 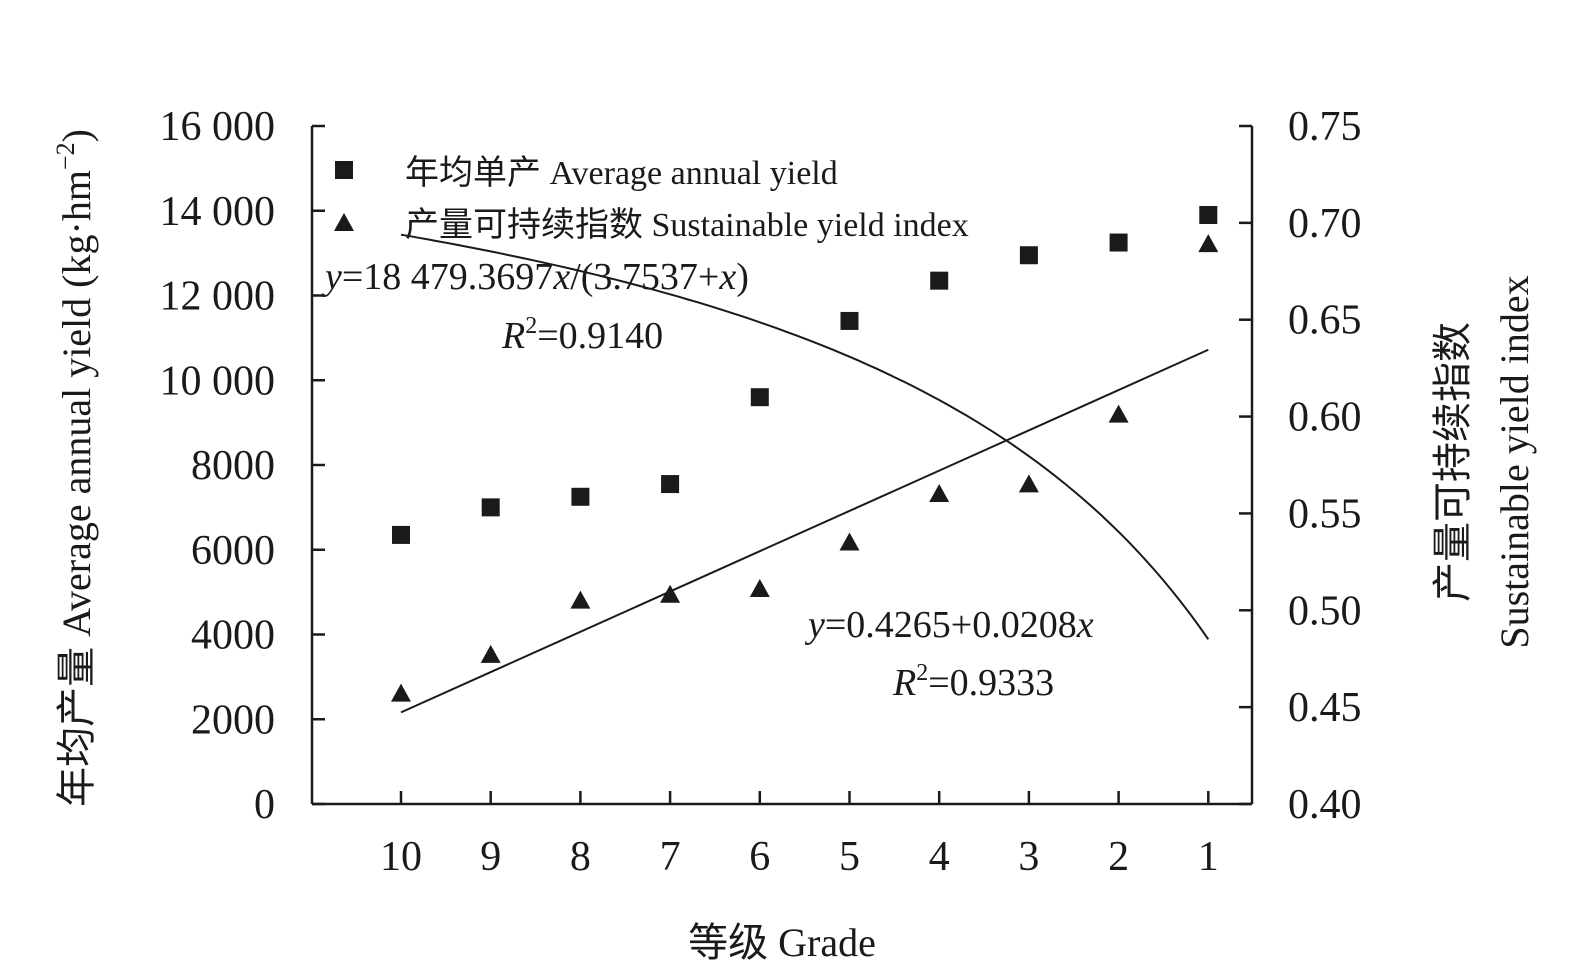 What do you see at coordinates (401, 857) in the screenshot?
I see `x-tick-label: 10` at bounding box center [401, 857].